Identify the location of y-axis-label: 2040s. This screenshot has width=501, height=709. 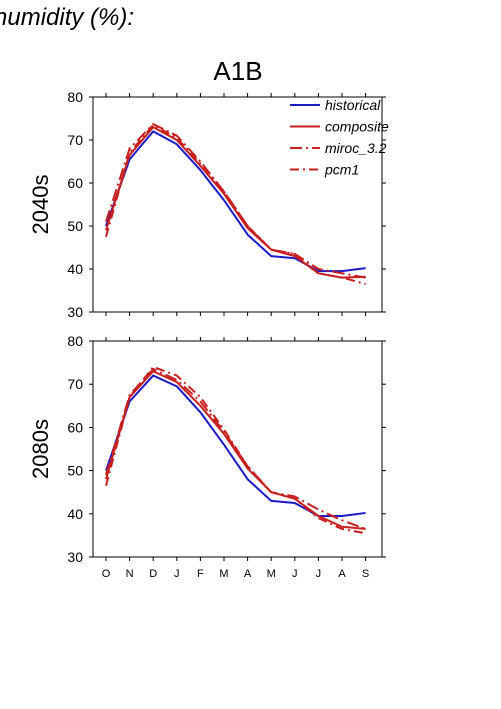
(40, 205).